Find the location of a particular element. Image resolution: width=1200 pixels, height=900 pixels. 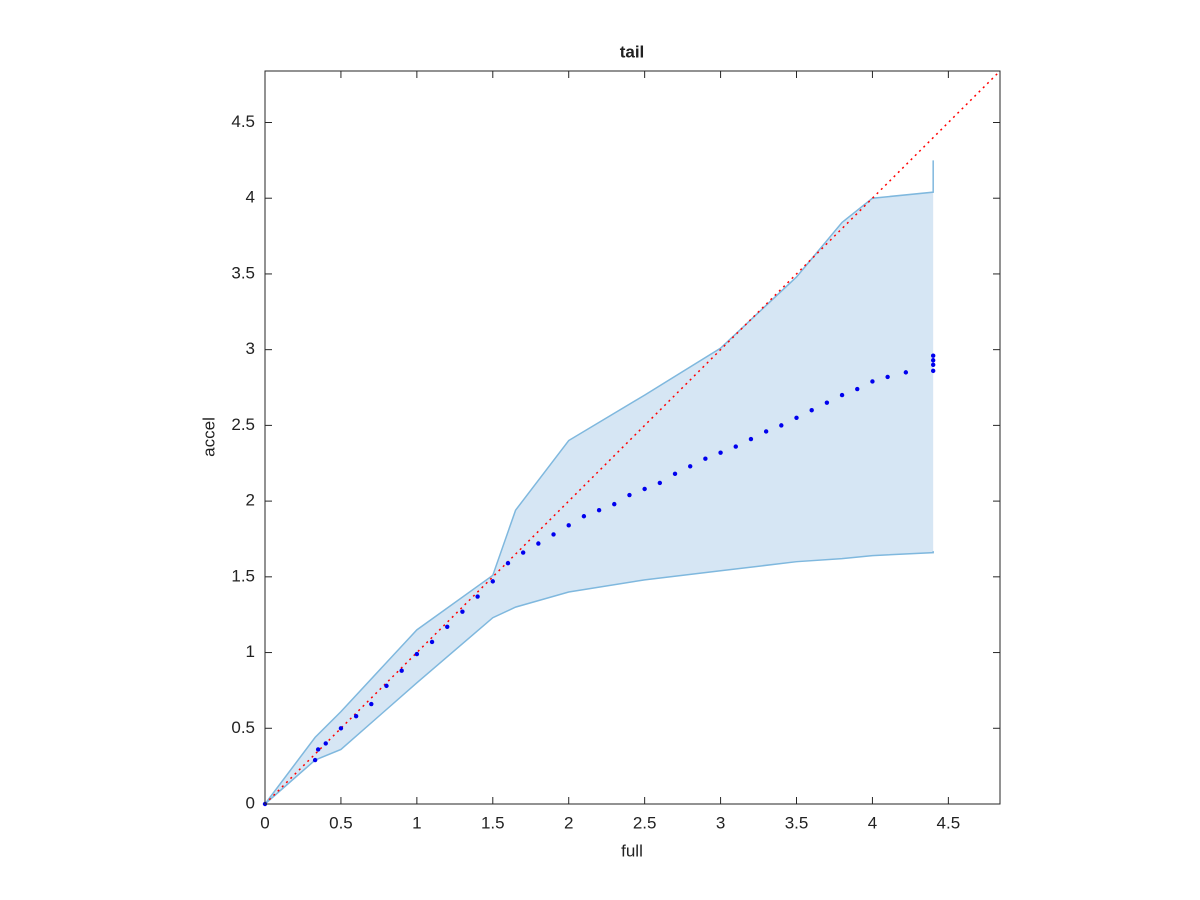

y-axis-label: accel is located at coordinates (208, 437).